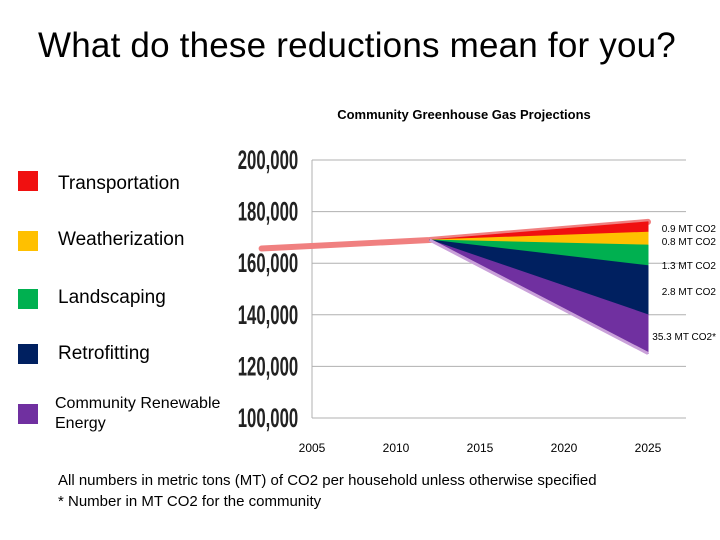  I want to click on legend-swatch-weatherization, so click(28, 241).